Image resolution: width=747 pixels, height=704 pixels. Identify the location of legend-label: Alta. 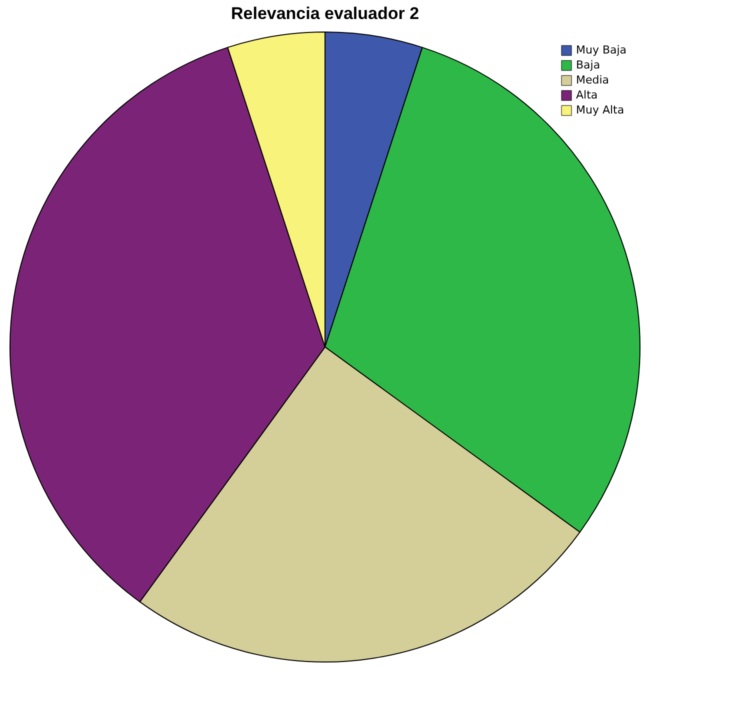
(587, 95).